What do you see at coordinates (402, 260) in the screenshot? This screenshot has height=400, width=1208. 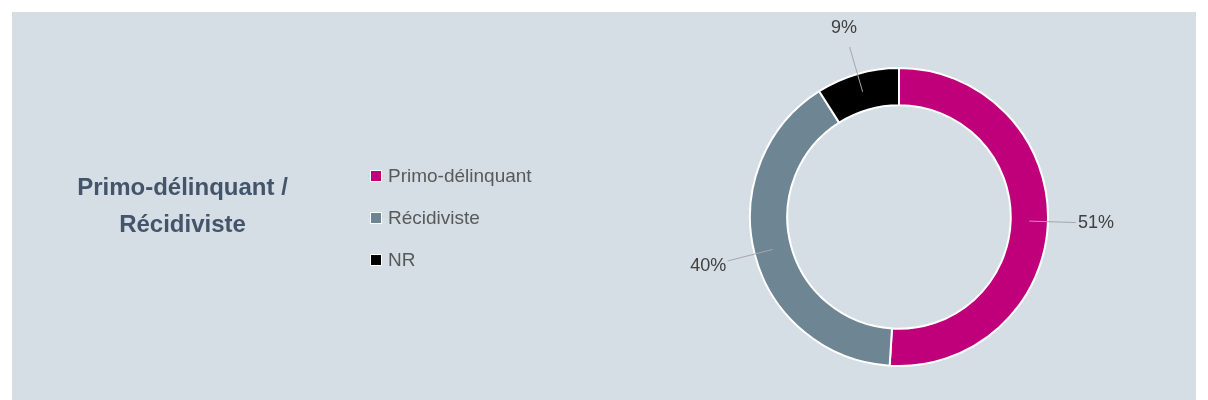 I see `legend-label: NR` at bounding box center [402, 260].